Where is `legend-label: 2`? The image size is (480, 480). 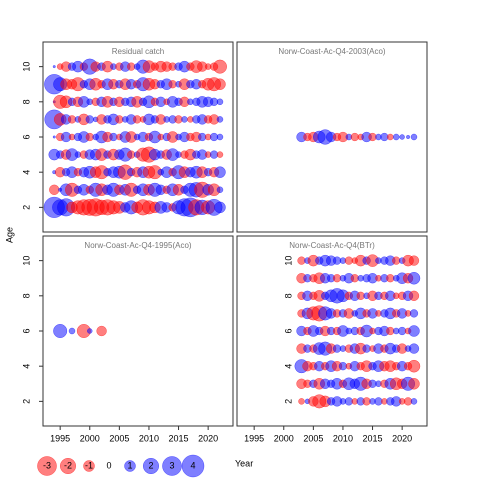 legend-label: 2 is located at coordinates (150, 465).